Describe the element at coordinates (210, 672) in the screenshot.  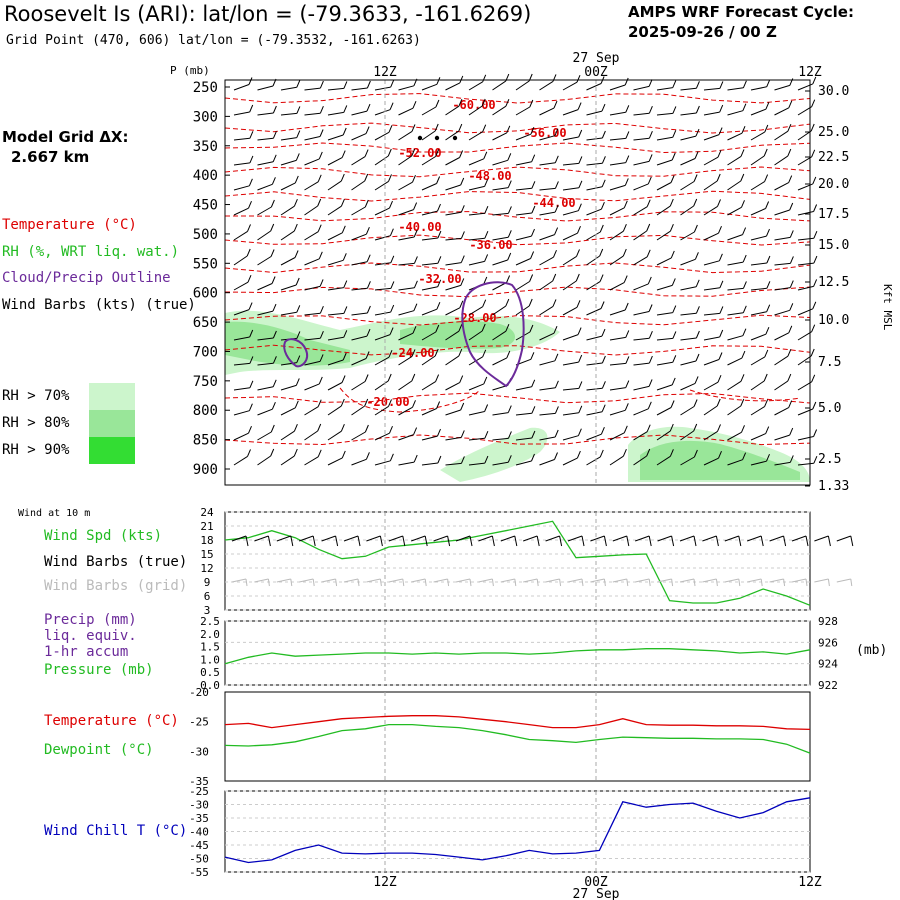
I see `precip-tick-label: 0.5` at that location.